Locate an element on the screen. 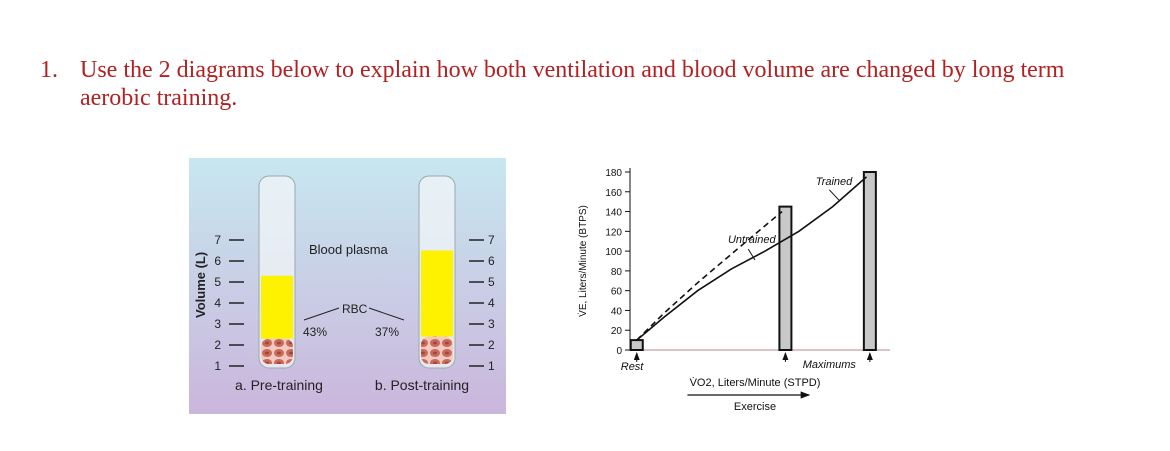 This screenshot has height=451, width=1170. volume-tick-label-left: 1 is located at coordinates (217, 366).